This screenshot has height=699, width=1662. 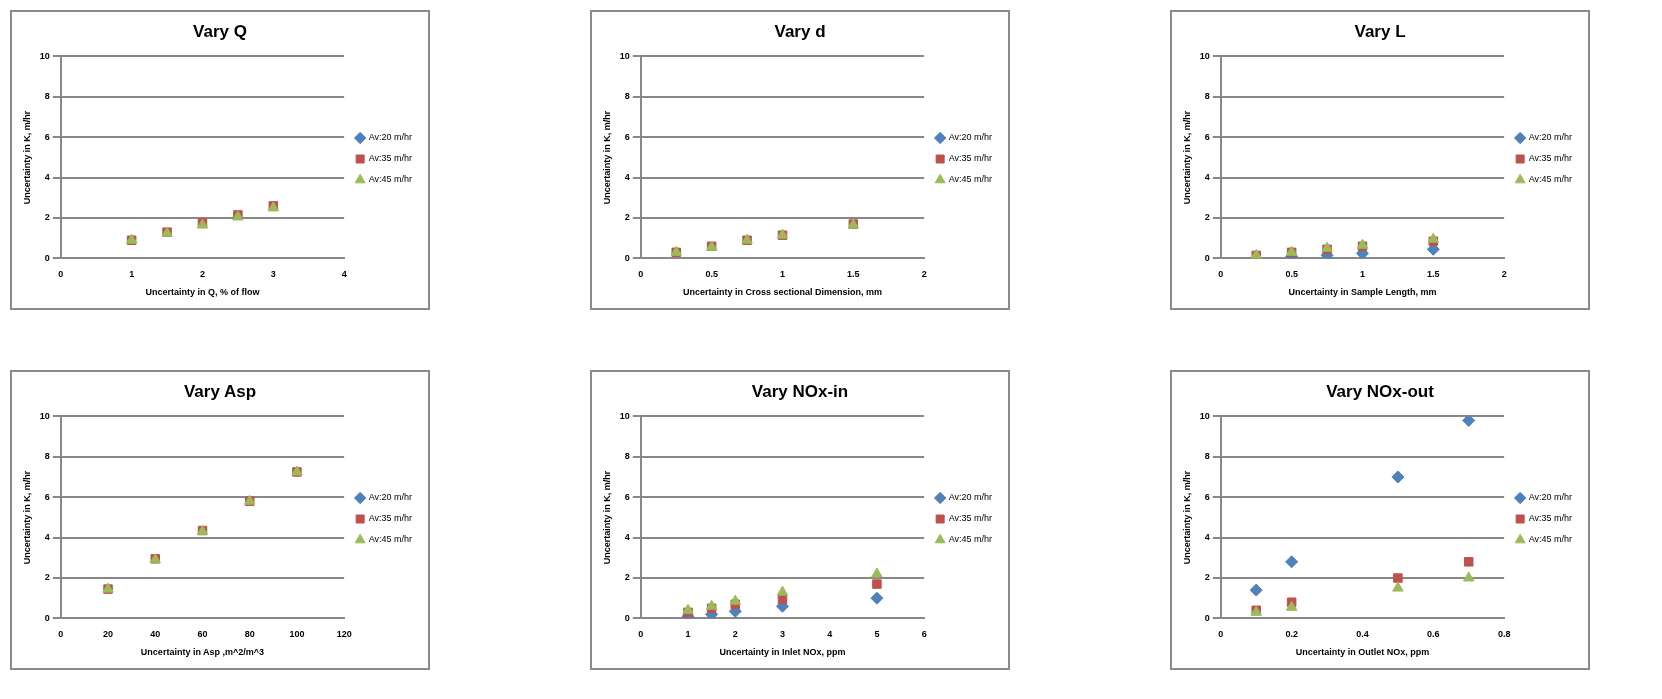 What do you see at coordinates (202, 634) in the screenshot?
I see `x-tick-label: 60` at bounding box center [202, 634].